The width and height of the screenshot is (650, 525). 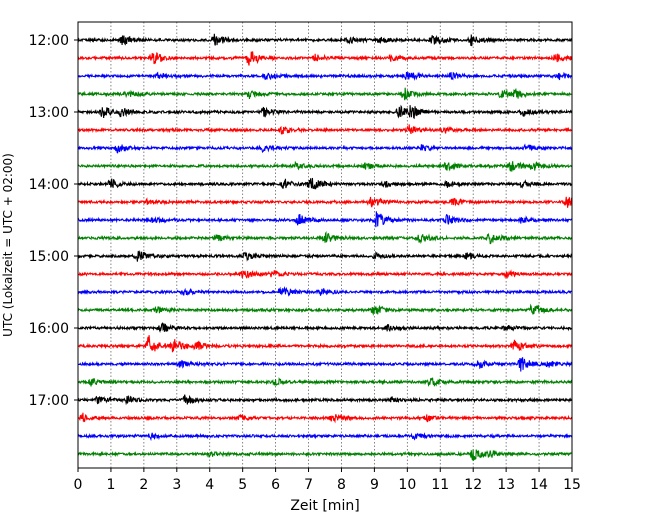 I want to click on y-axis-title: UTC (Lokalzeit = UTC + 02:00), so click(x=8, y=245).